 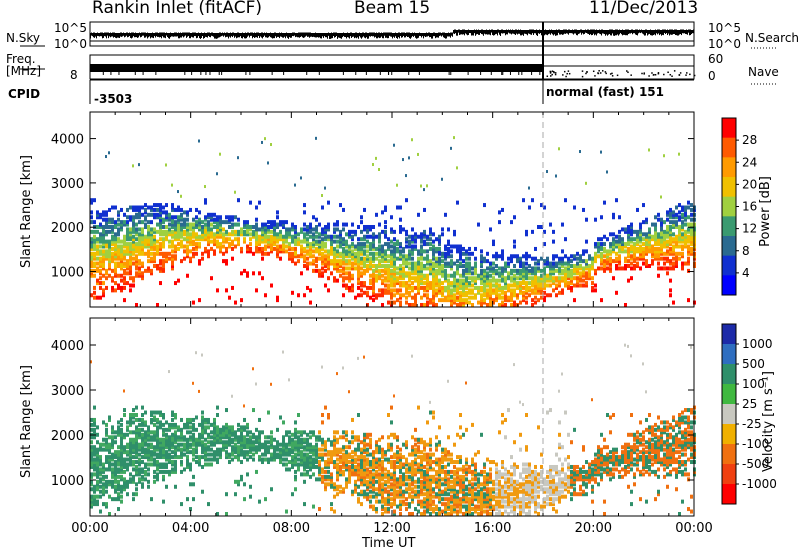 What do you see at coordinates (593, 528) in the screenshot?
I see `xtick-label: 20:00` at bounding box center [593, 528].